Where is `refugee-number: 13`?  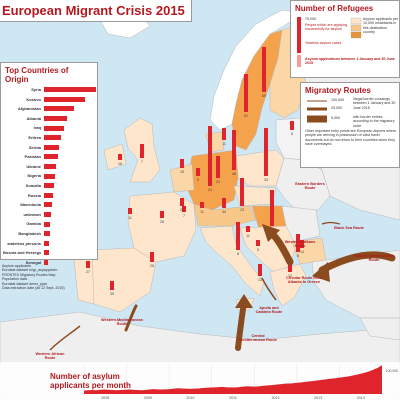
refugee-number: 13 is located at coordinates (260, 280).